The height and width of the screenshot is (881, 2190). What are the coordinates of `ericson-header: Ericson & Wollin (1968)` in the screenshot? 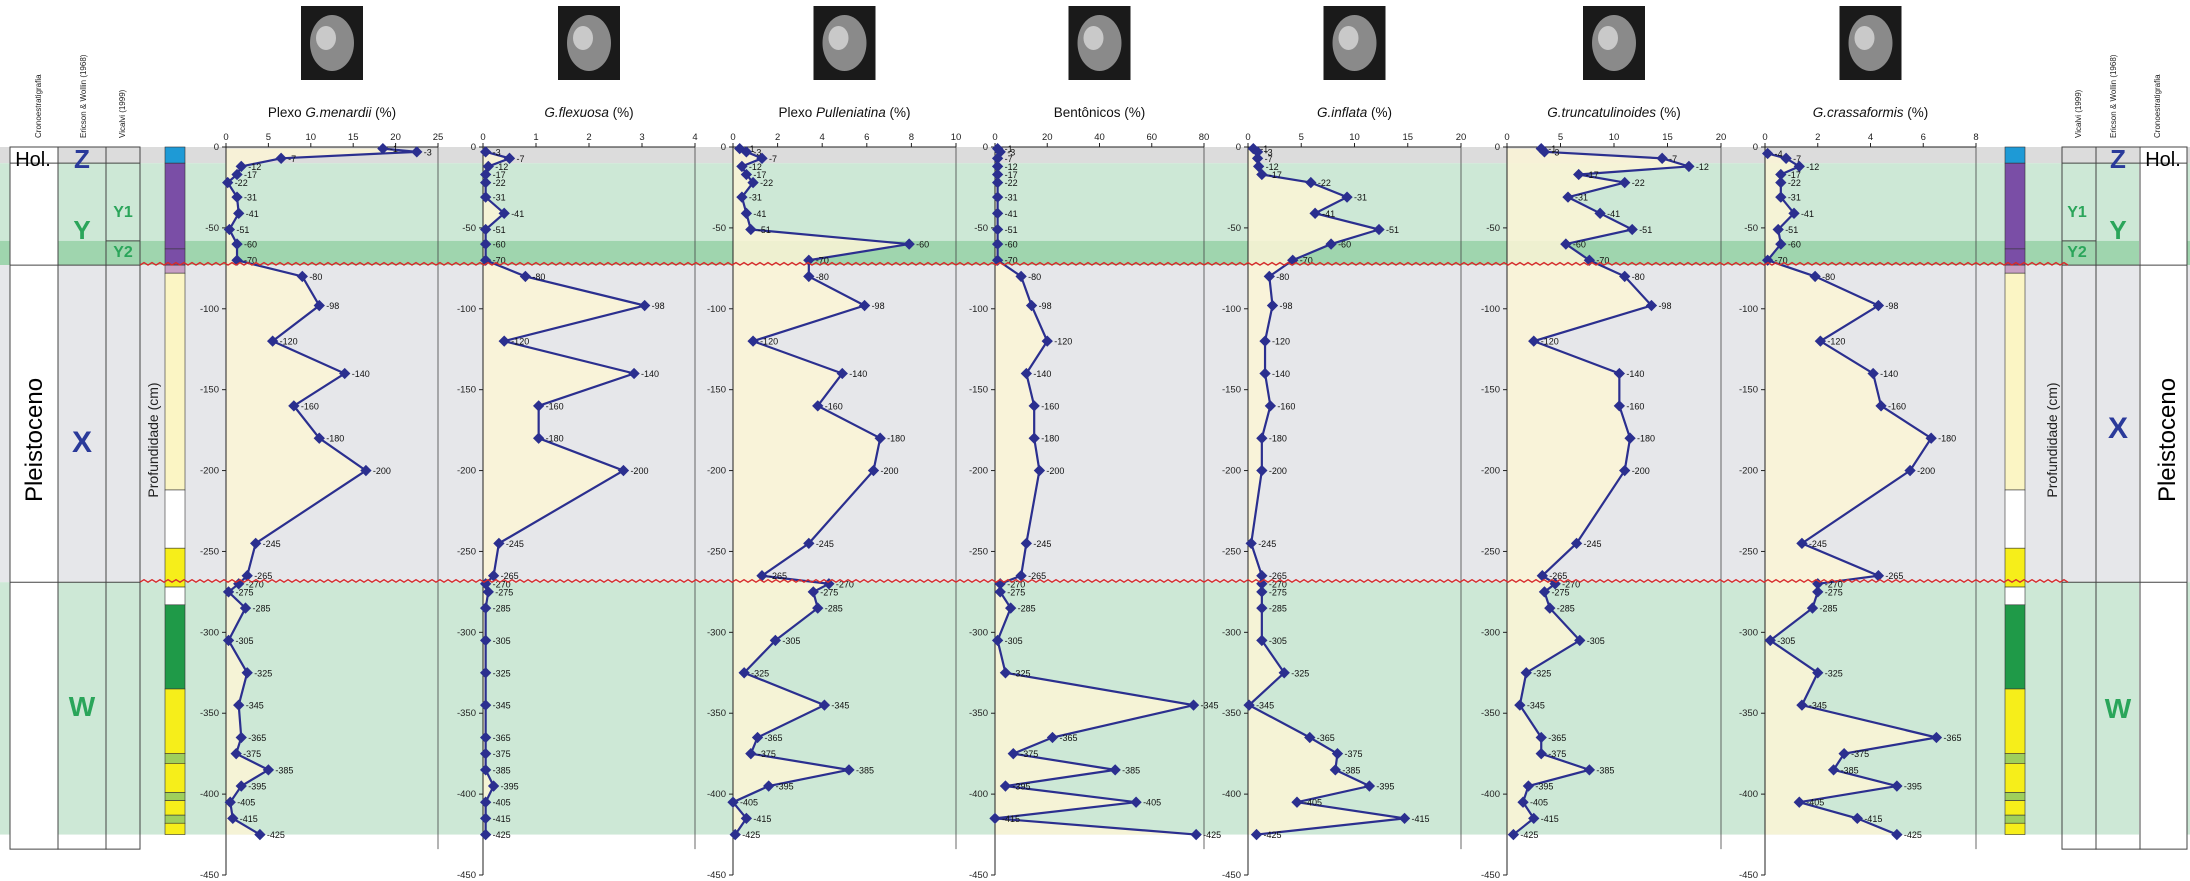 It's located at (83, 96).